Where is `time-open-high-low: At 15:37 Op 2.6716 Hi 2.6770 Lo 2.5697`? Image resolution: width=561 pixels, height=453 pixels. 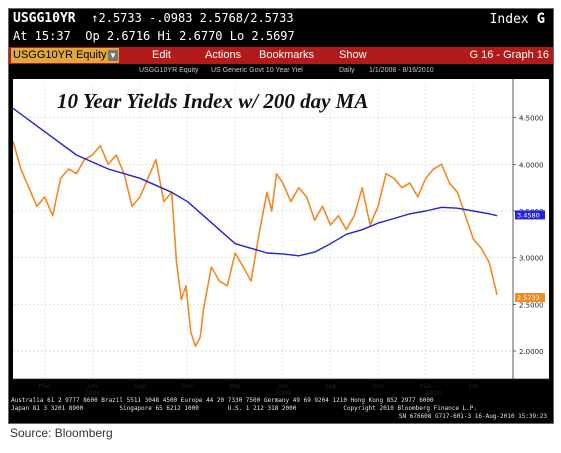 time-open-high-low: At 15:37 Op 2.6716 Hi 2.6770 Lo 2.5697 is located at coordinates (154, 36).